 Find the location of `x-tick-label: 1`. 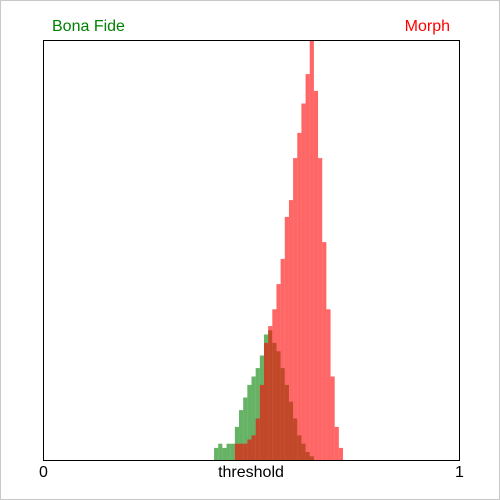

x-tick-label: 1 is located at coordinates (459, 472).